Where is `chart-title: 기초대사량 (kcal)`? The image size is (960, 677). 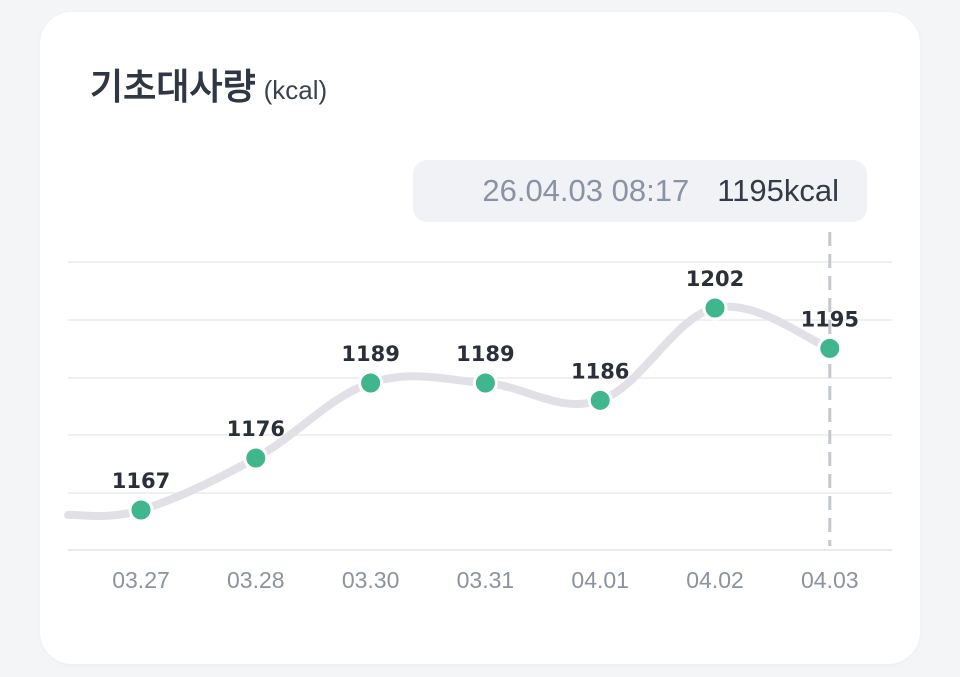 chart-title: 기초대사량 (kcal) is located at coordinates (208, 84).